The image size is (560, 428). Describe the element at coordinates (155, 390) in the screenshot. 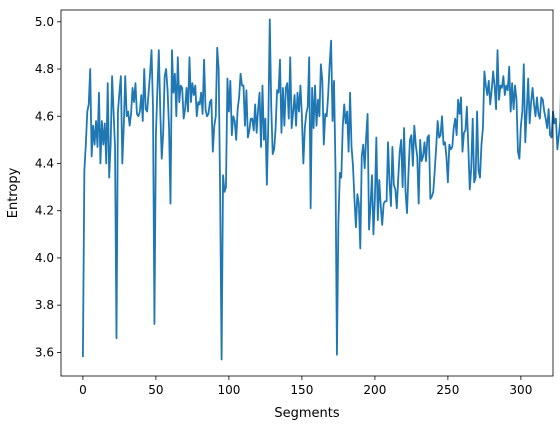

I see `x-tick-label: 50` at that location.